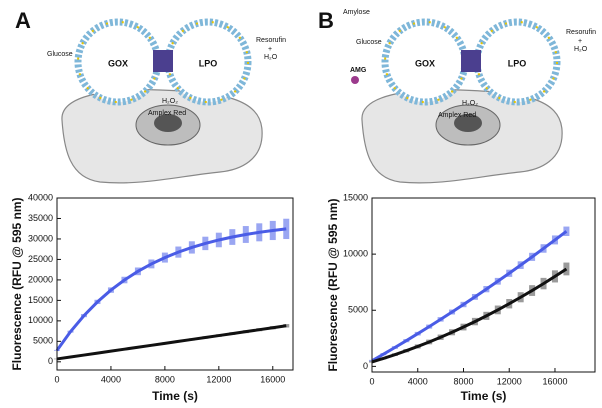 This screenshot has height=408, width=602. Describe the element at coordinates (40, 279) in the screenshot. I see `y-tick-label: 20000` at that location.